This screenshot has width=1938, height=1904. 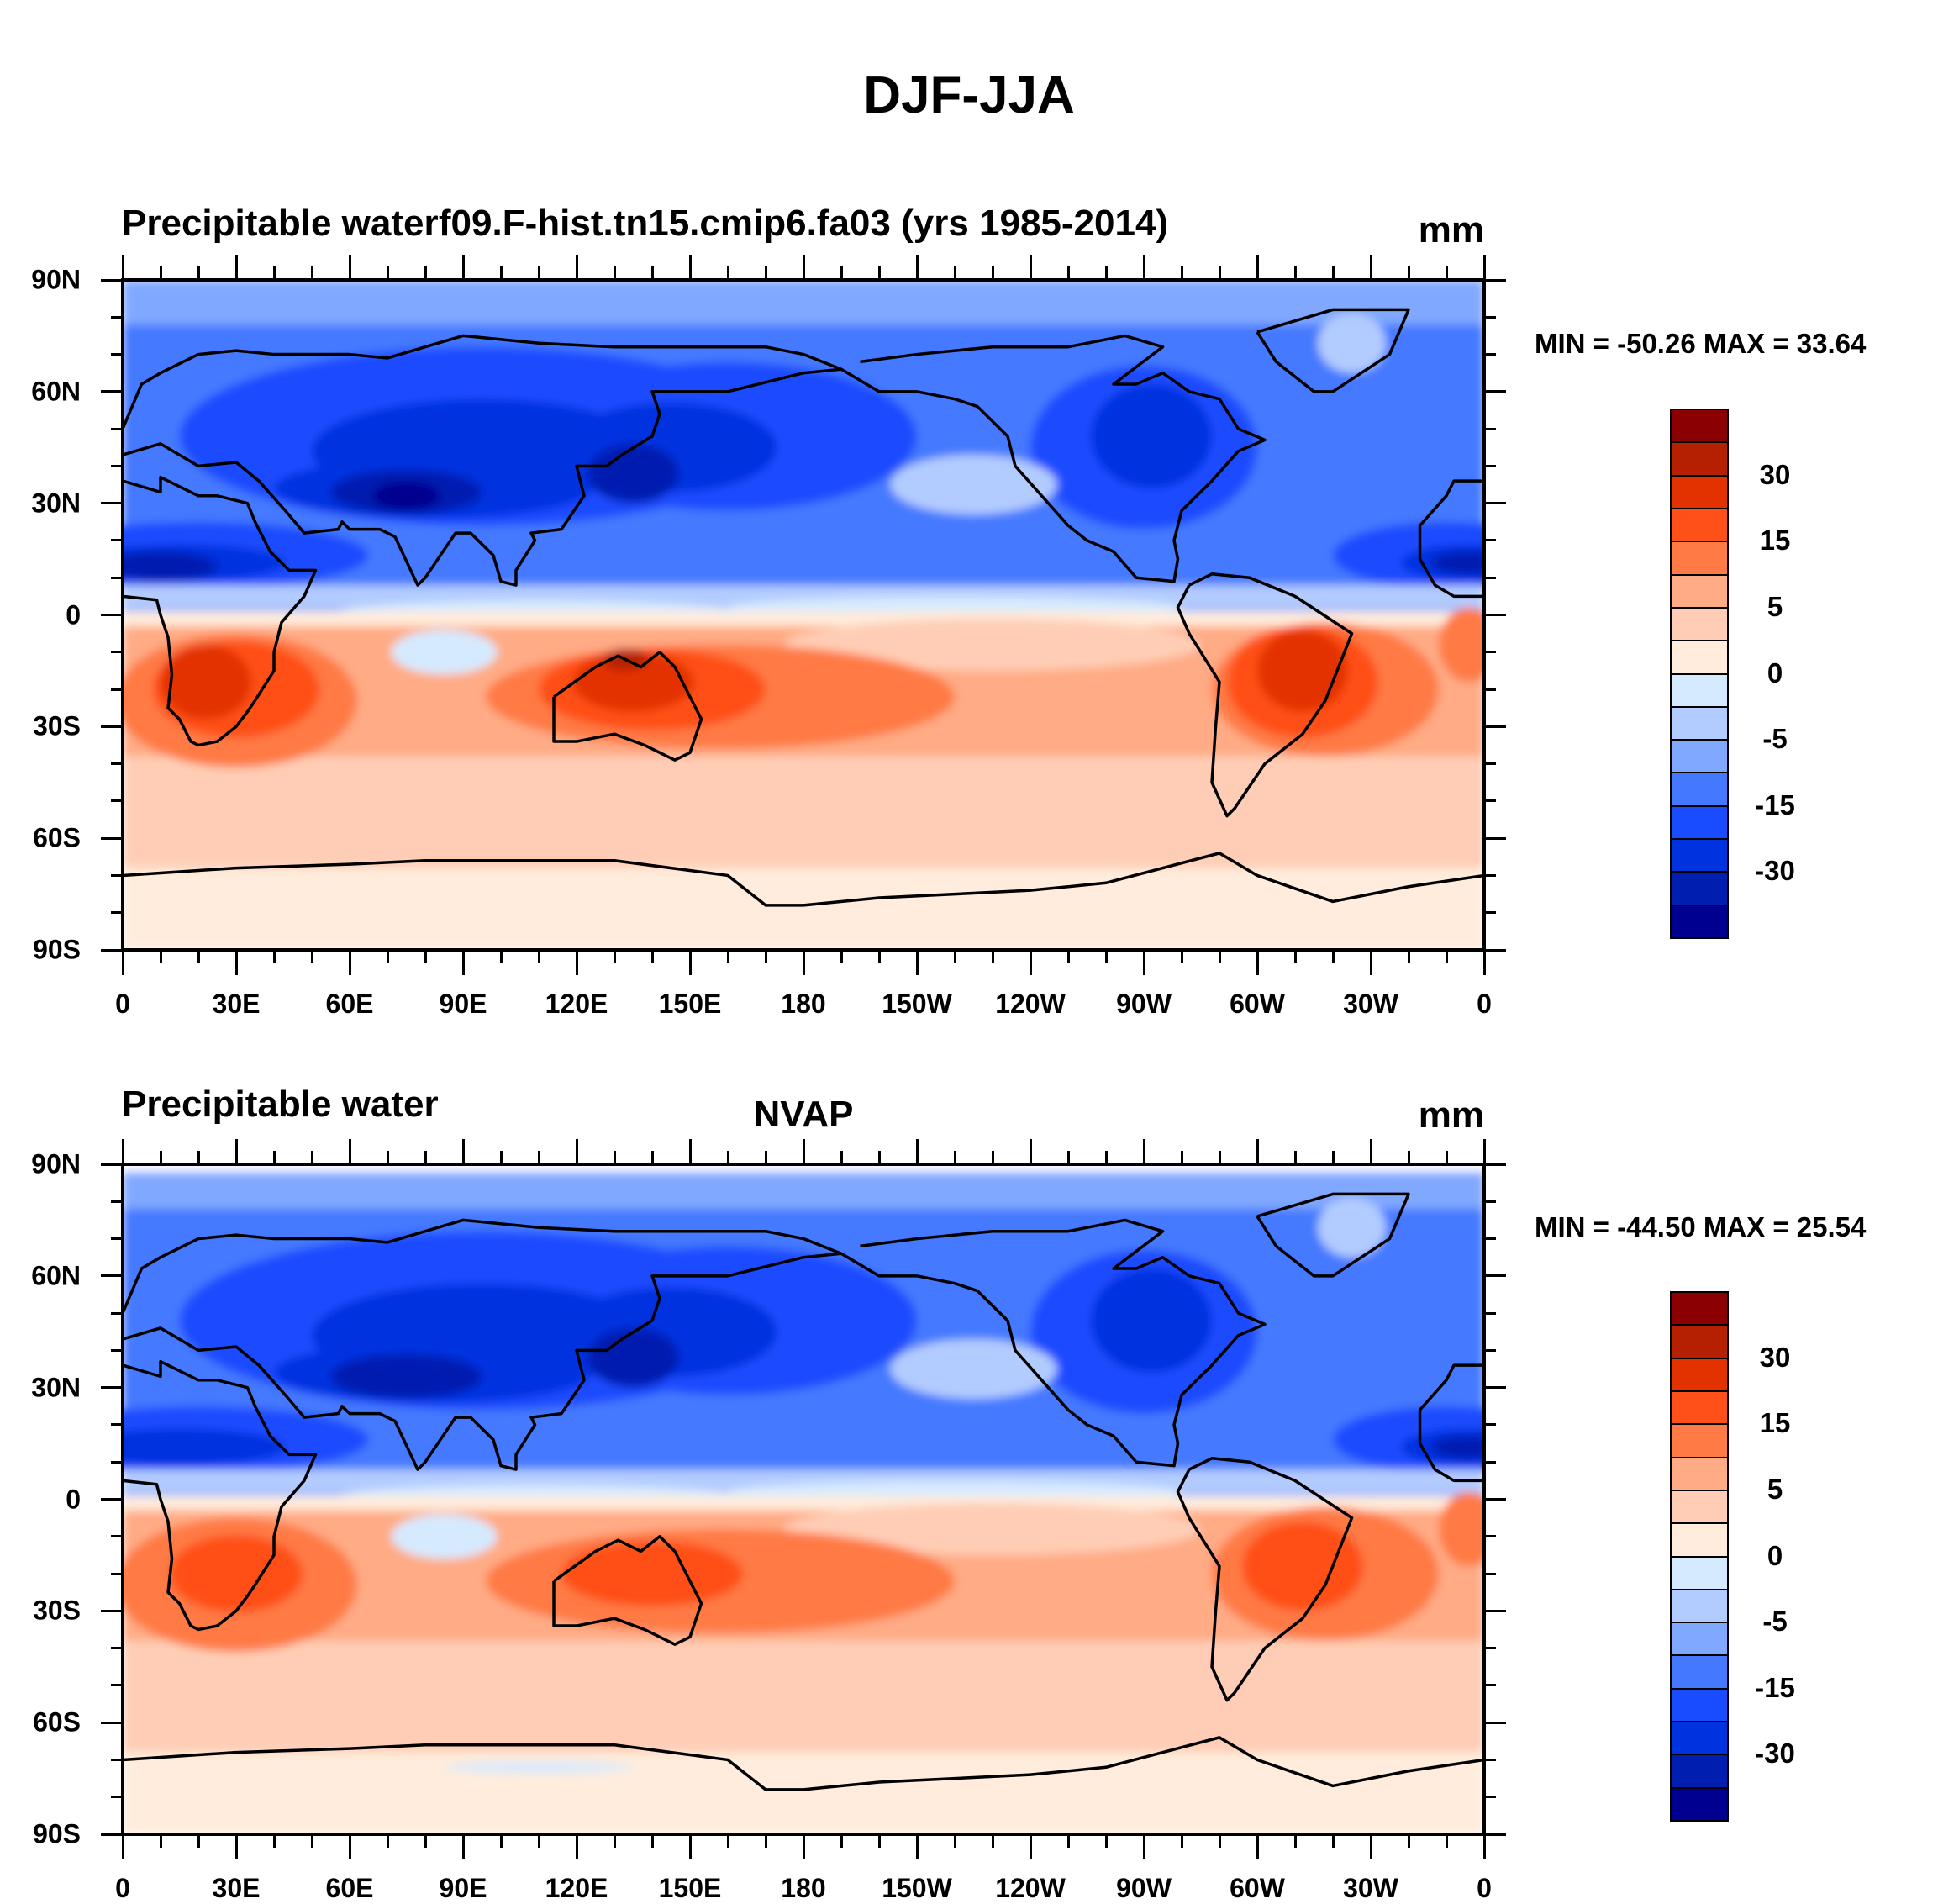 I want to click on panel1-left-title: Precipitable water, so click(x=280, y=223).